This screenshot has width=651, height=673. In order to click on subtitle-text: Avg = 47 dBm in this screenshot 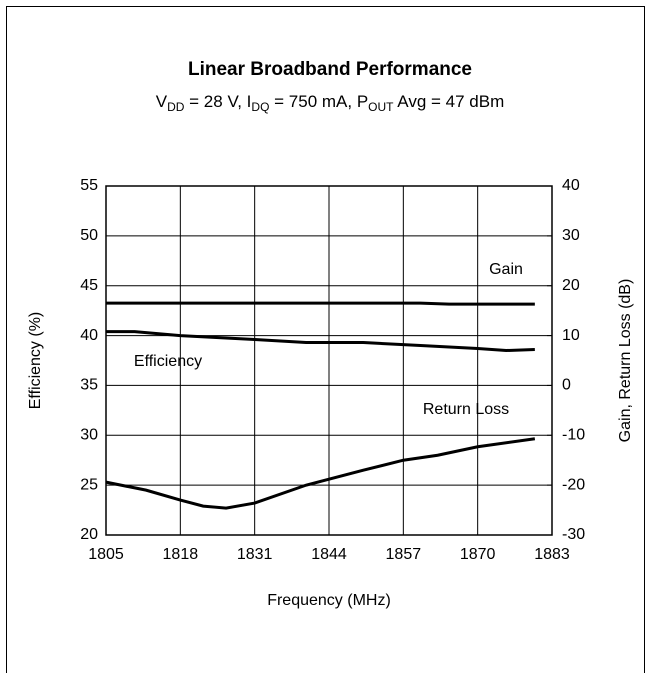, I will do `click(449, 101)`.